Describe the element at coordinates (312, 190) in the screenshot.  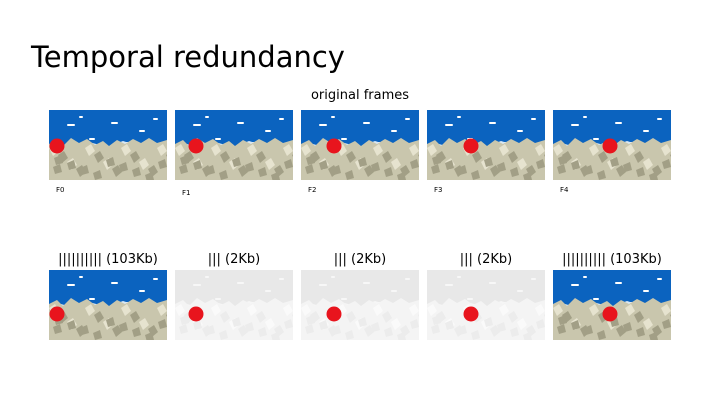
I see `frame-label-f2: F2` at that location.